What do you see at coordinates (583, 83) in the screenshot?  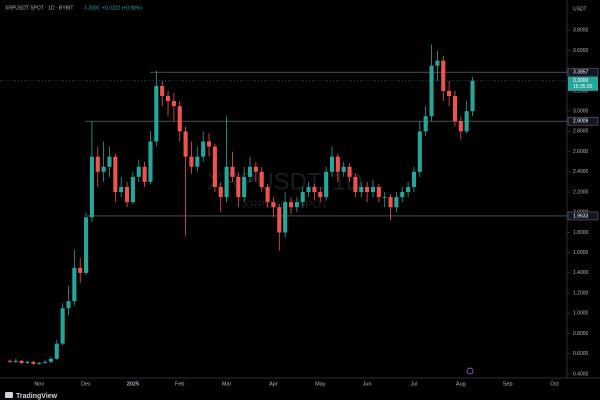 I see `last-price-box` at bounding box center [583, 83].